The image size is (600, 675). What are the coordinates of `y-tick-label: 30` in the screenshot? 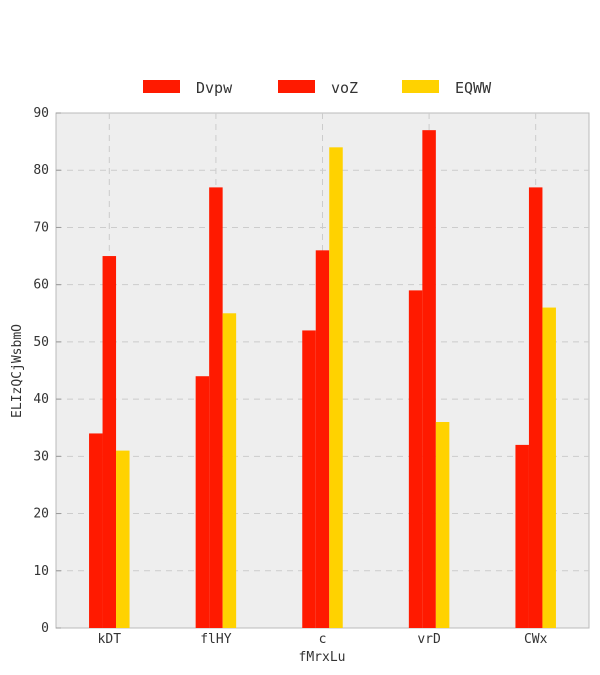 It's located at (41, 456).